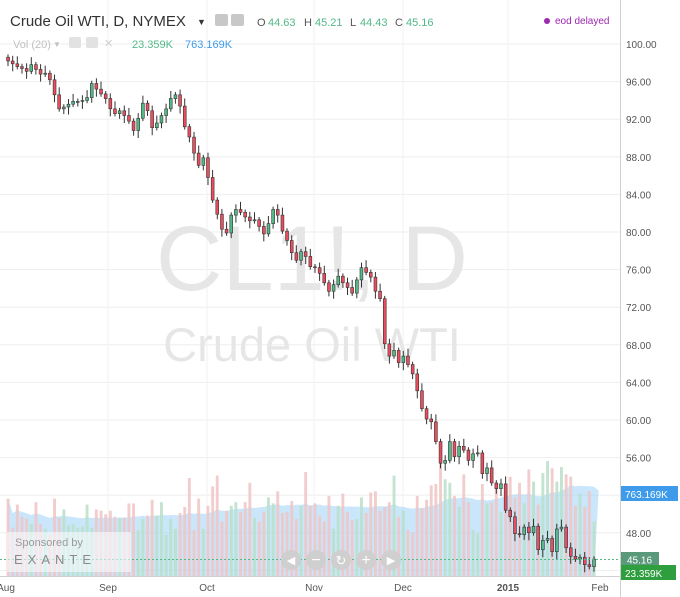 This screenshot has height=597, width=680. What do you see at coordinates (108, 44) in the screenshot?
I see `volume-close-icon: ✕` at bounding box center [108, 44].